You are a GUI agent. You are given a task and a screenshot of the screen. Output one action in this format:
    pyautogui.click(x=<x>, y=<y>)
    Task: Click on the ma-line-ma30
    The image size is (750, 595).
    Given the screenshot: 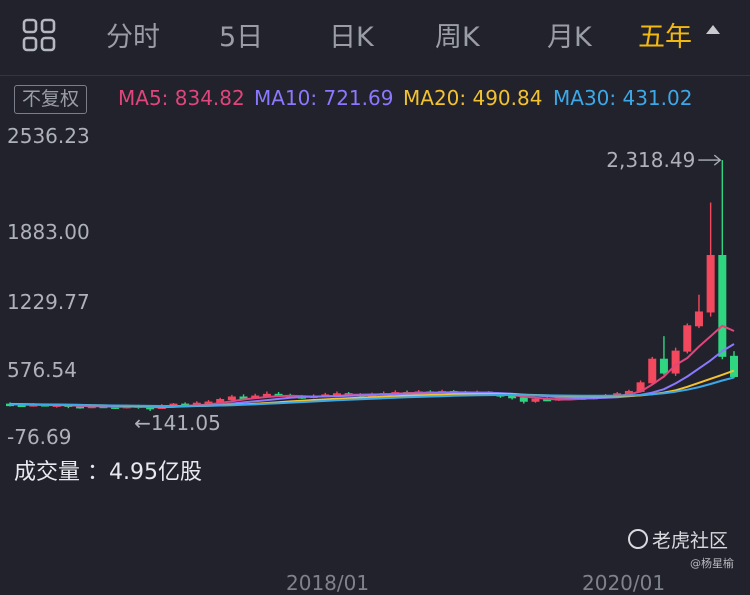 What is the action you would take?
    pyautogui.click(x=372, y=391)
    